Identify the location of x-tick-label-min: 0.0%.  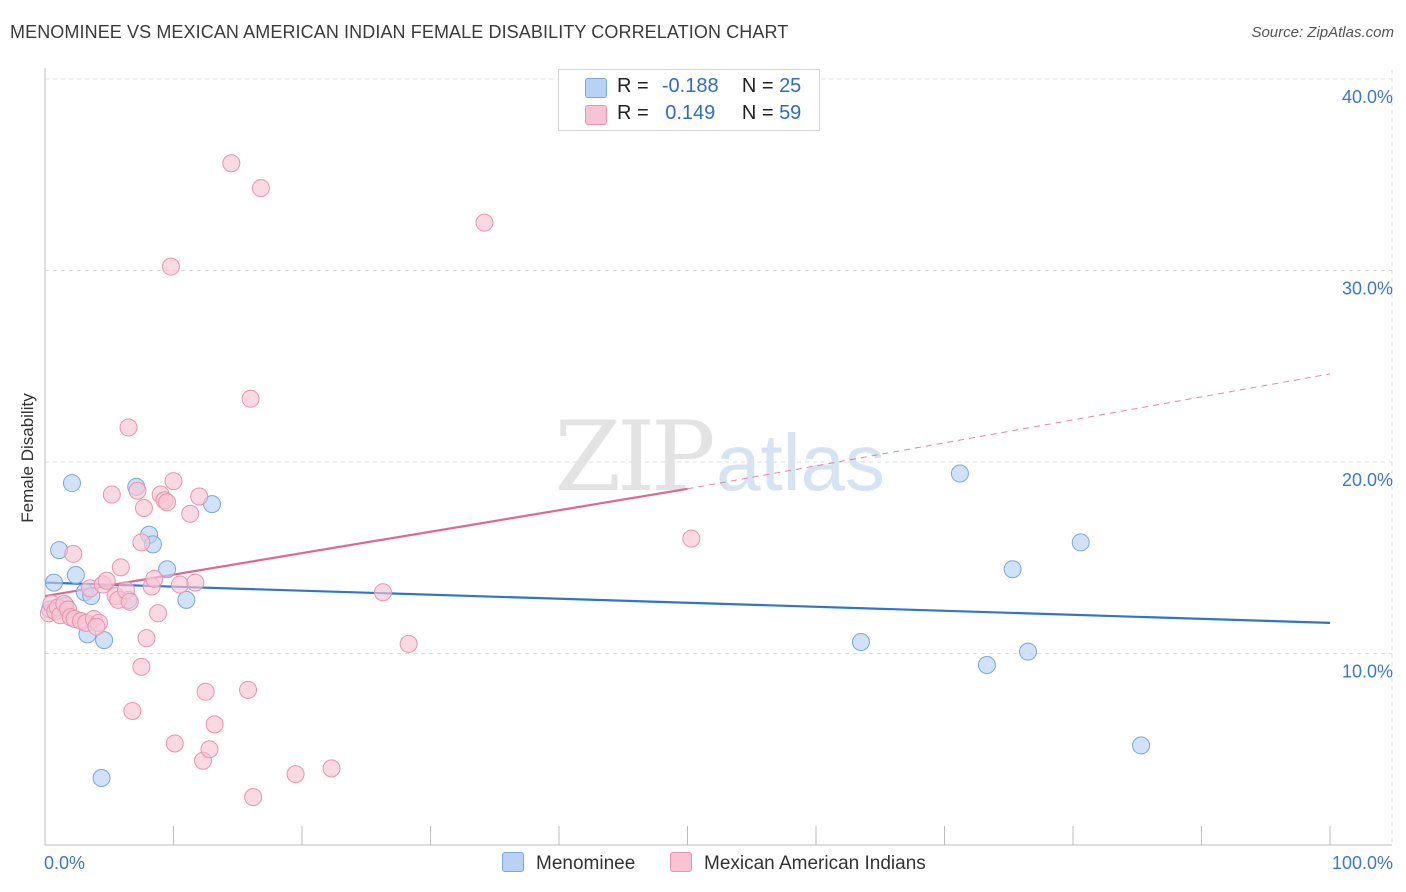
(64, 863).